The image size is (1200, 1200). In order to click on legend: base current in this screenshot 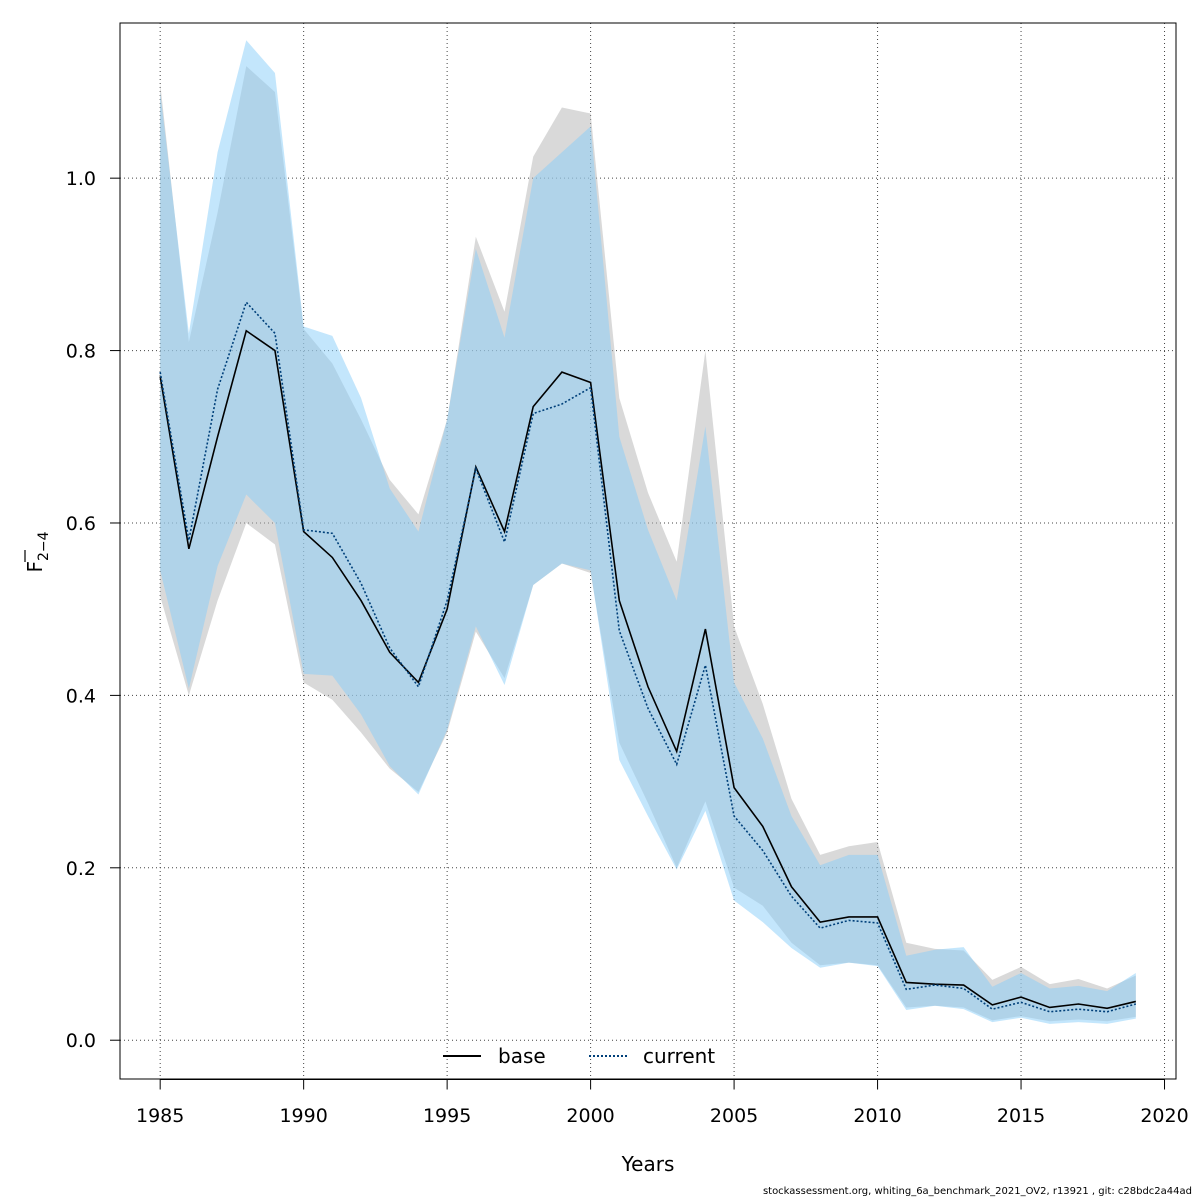, I will do `click(579, 1056)`.